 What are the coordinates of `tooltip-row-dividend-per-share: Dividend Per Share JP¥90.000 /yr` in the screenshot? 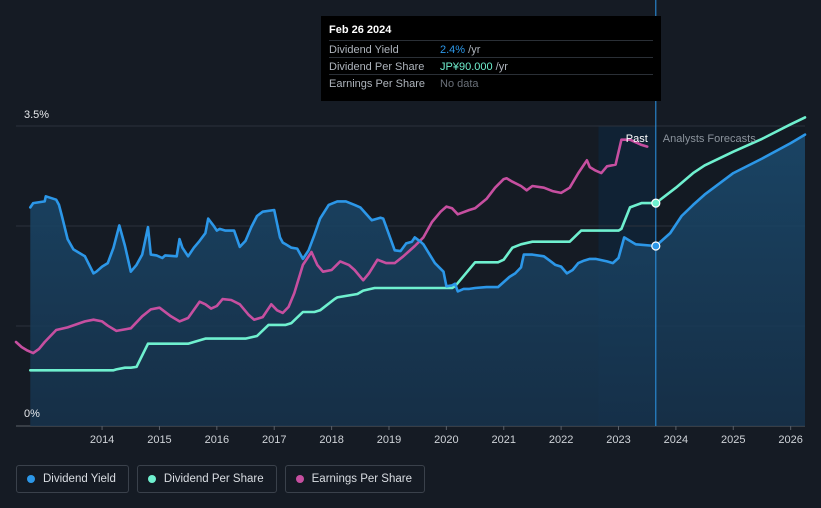 It's located at (491, 66).